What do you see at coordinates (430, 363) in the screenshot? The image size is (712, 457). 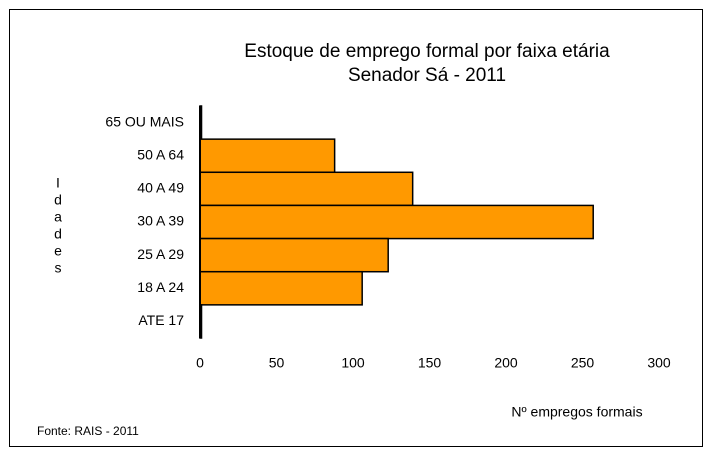 I see `x-tick-label: 150` at bounding box center [430, 363].